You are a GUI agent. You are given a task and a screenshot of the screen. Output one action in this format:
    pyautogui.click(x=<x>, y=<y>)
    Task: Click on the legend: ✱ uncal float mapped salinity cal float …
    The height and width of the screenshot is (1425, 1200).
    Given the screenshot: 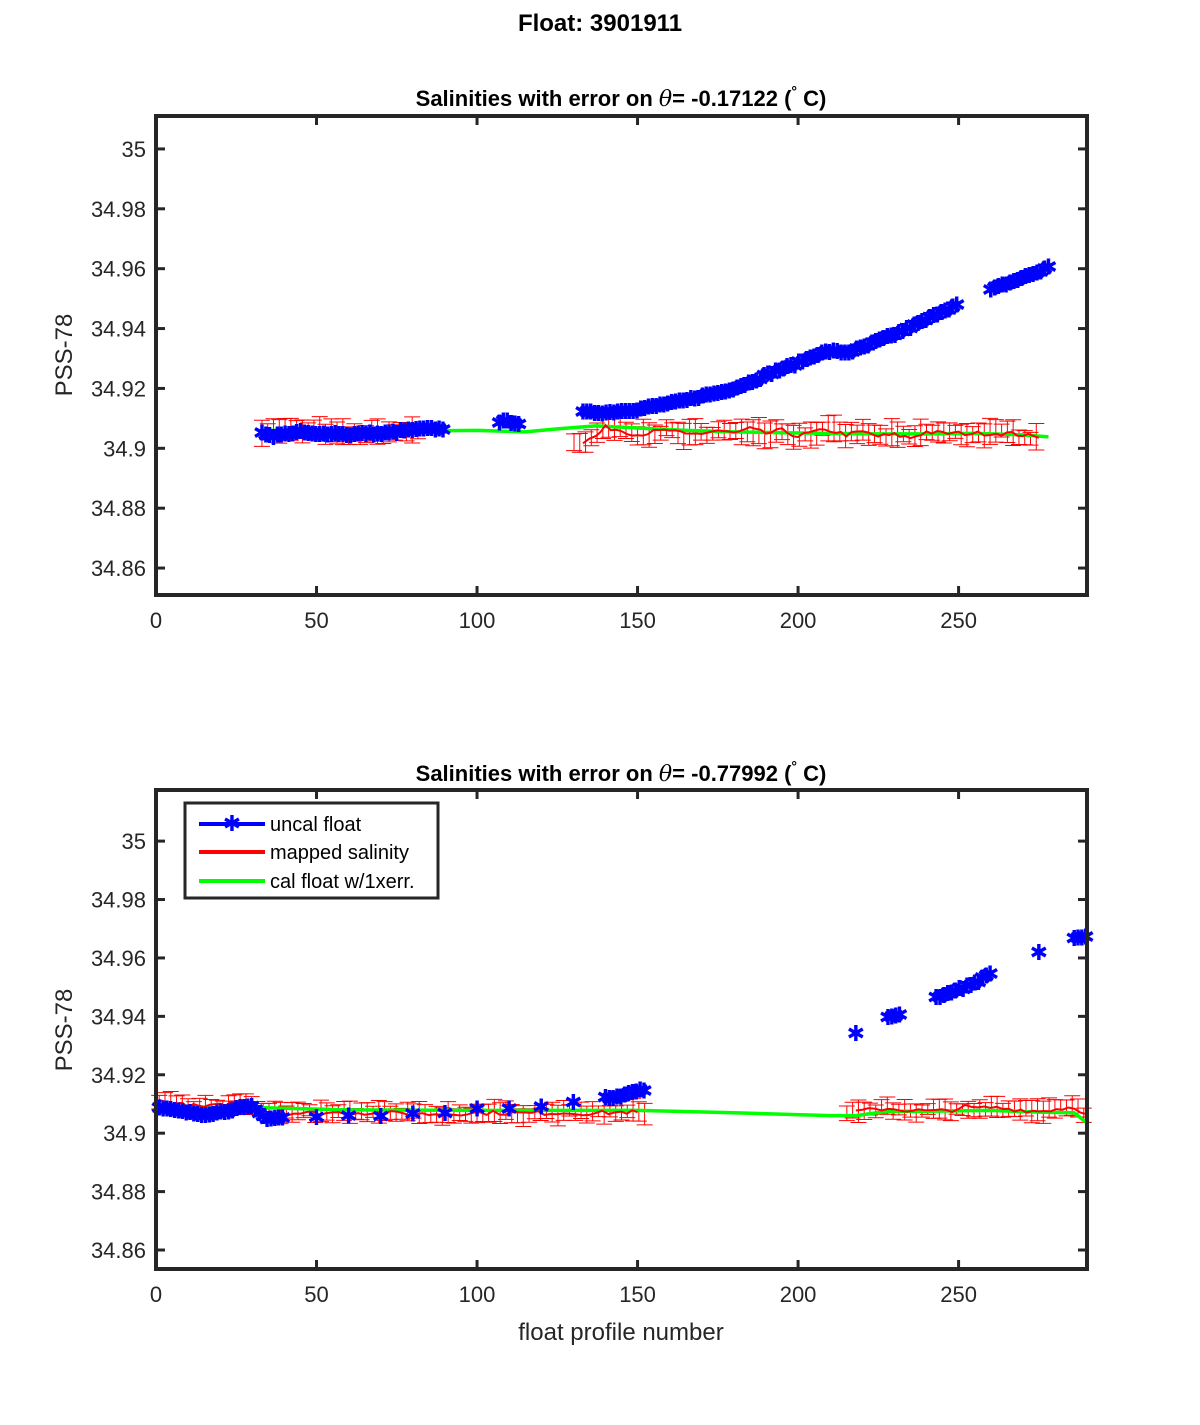 What is the action you would take?
    pyautogui.click(x=311, y=850)
    